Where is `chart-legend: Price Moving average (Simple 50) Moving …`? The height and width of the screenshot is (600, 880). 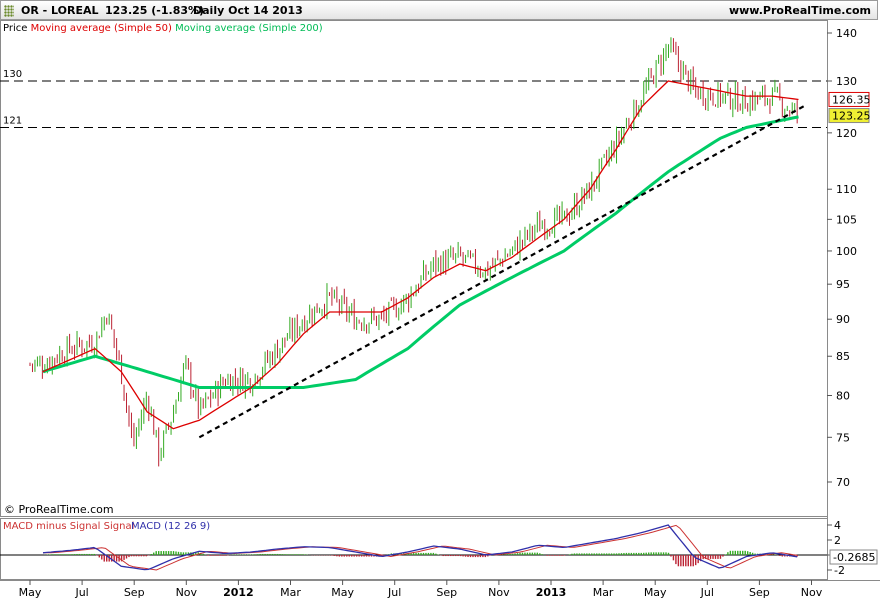 chart-legend: Price Moving average (Simple 50) Moving … is located at coordinates (163, 28).